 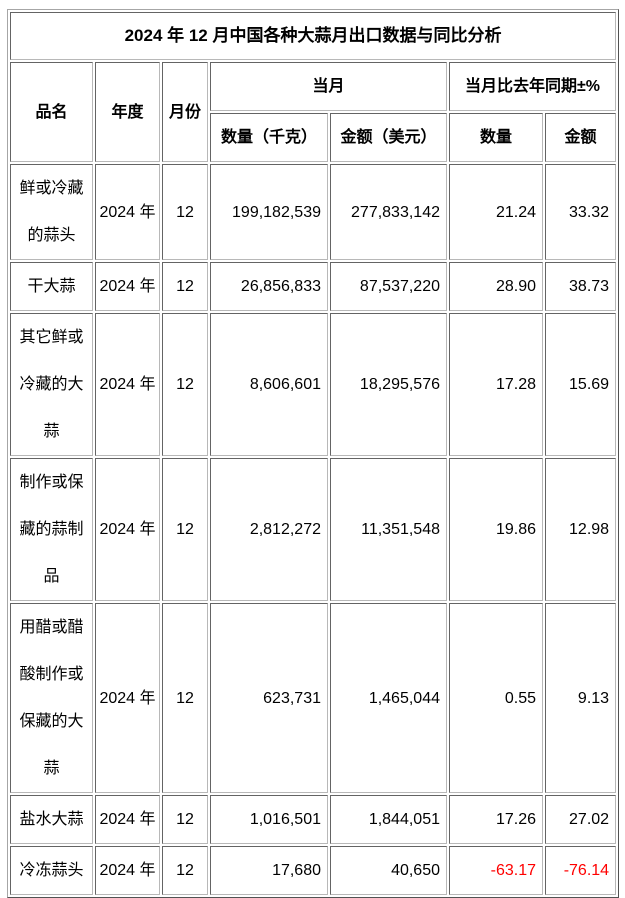 What do you see at coordinates (269, 286) in the screenshot?
I see `qty-cell: 26,856,833` at bounding box center [269, 286].